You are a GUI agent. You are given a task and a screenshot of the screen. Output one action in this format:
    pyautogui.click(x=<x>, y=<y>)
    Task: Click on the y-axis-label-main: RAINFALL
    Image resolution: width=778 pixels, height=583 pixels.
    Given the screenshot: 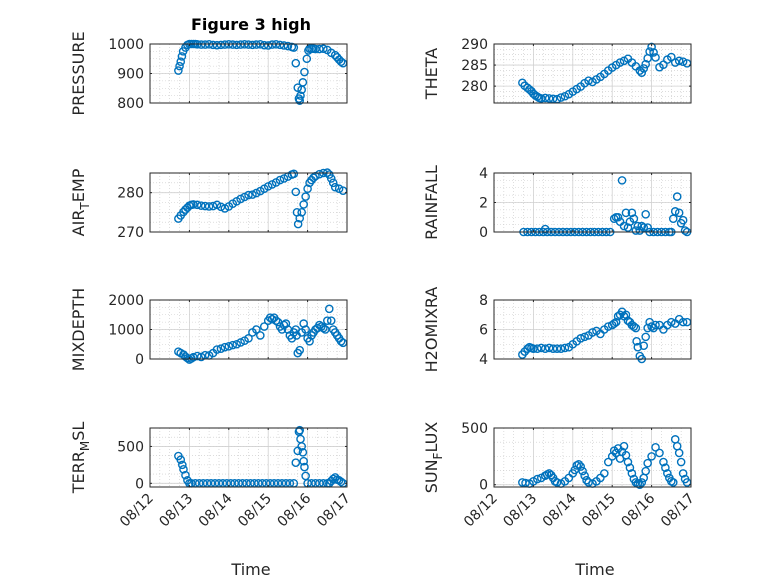 What is the action you would take?
    pyautogui.click(x=431, y=202)
    